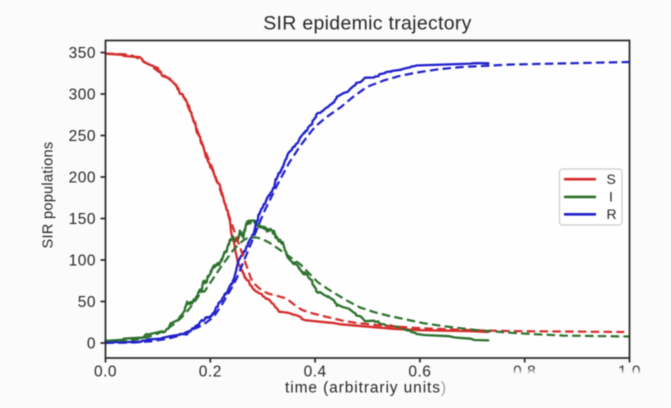 The image size is (671, 408). I want to click on svg-text: I, so click(611, 197).